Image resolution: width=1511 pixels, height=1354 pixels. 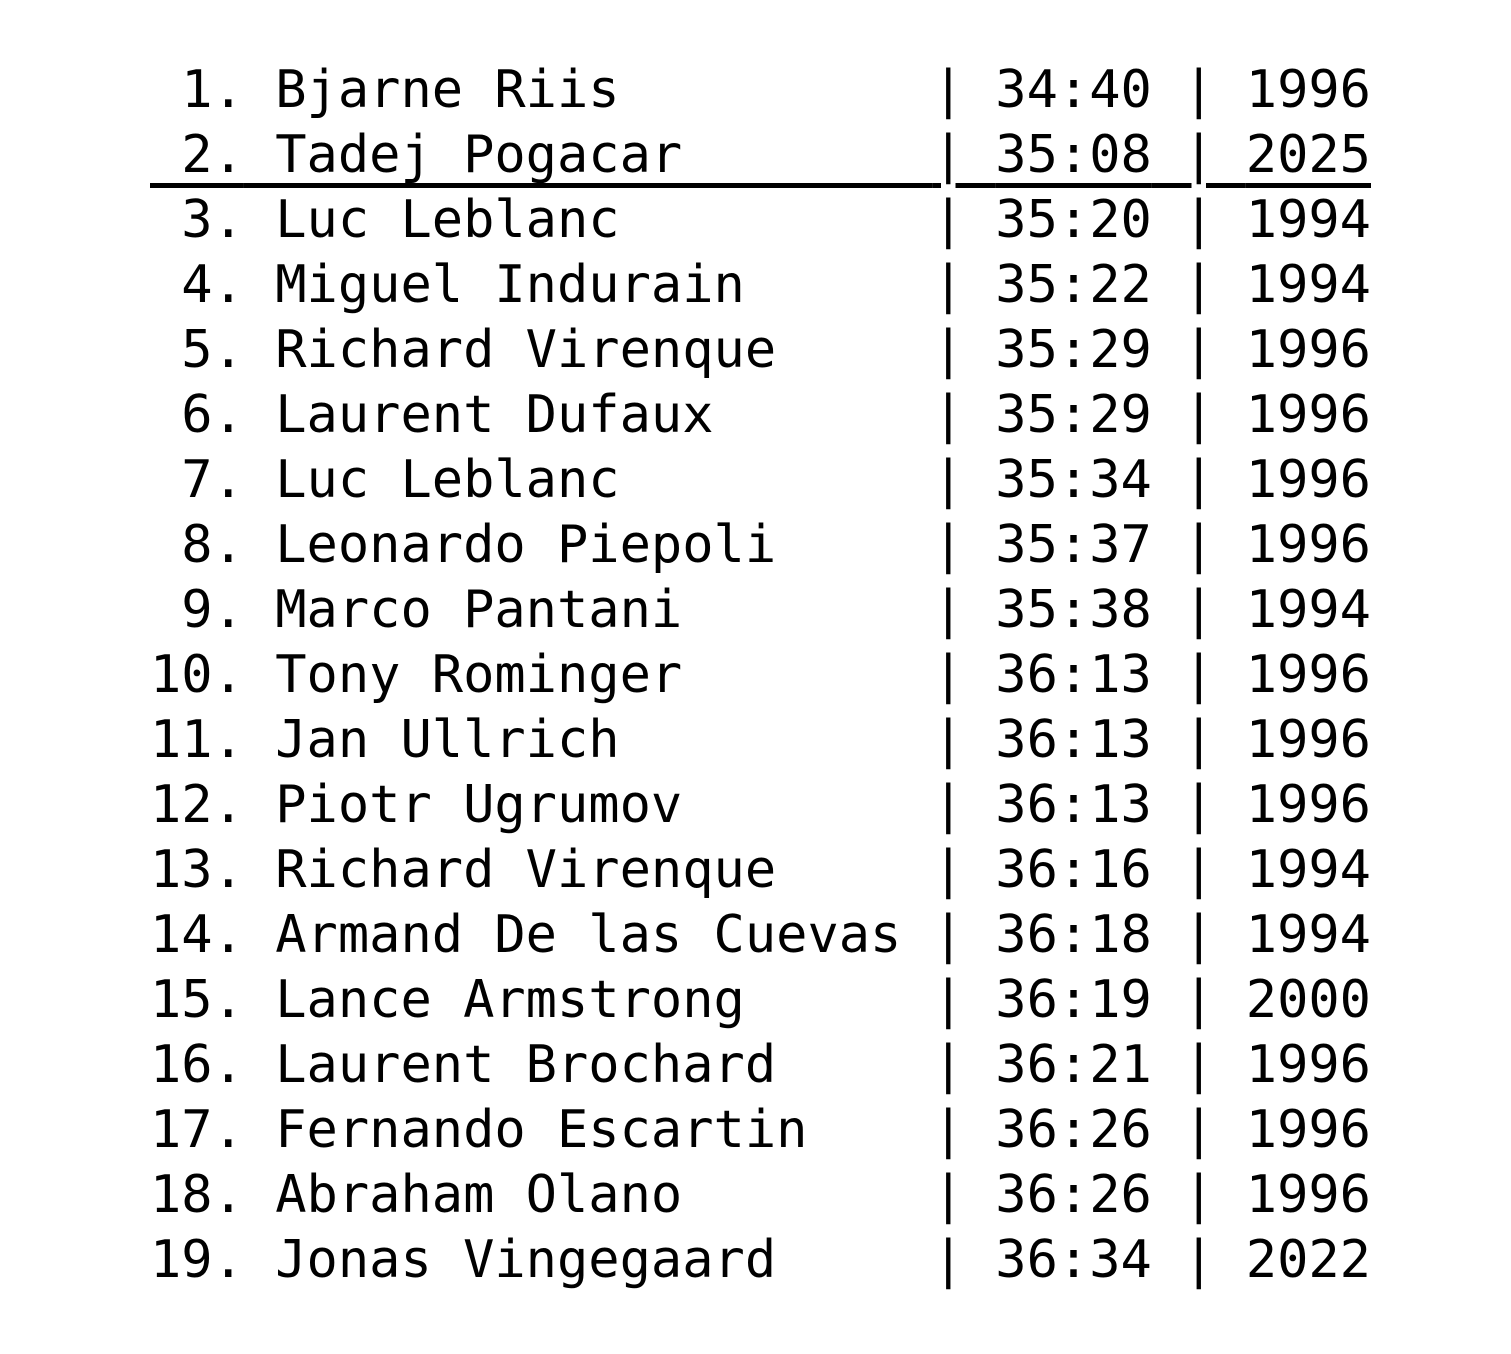 I want to click on rank-cell: 6., so click(x=197, y=415).